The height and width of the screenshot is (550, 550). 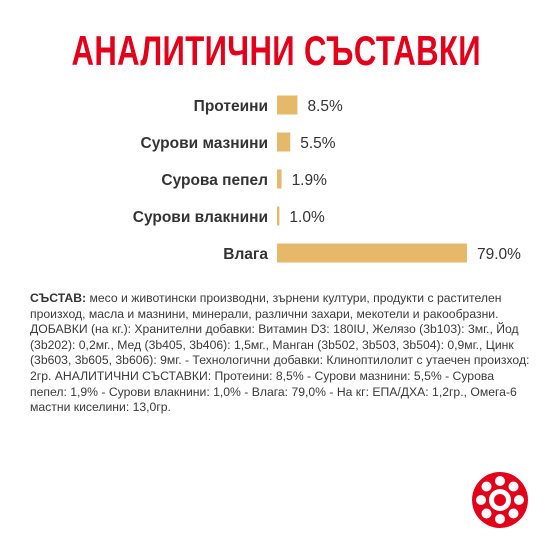 I want to click on category-label: Влага, so click(x=245, y=254).